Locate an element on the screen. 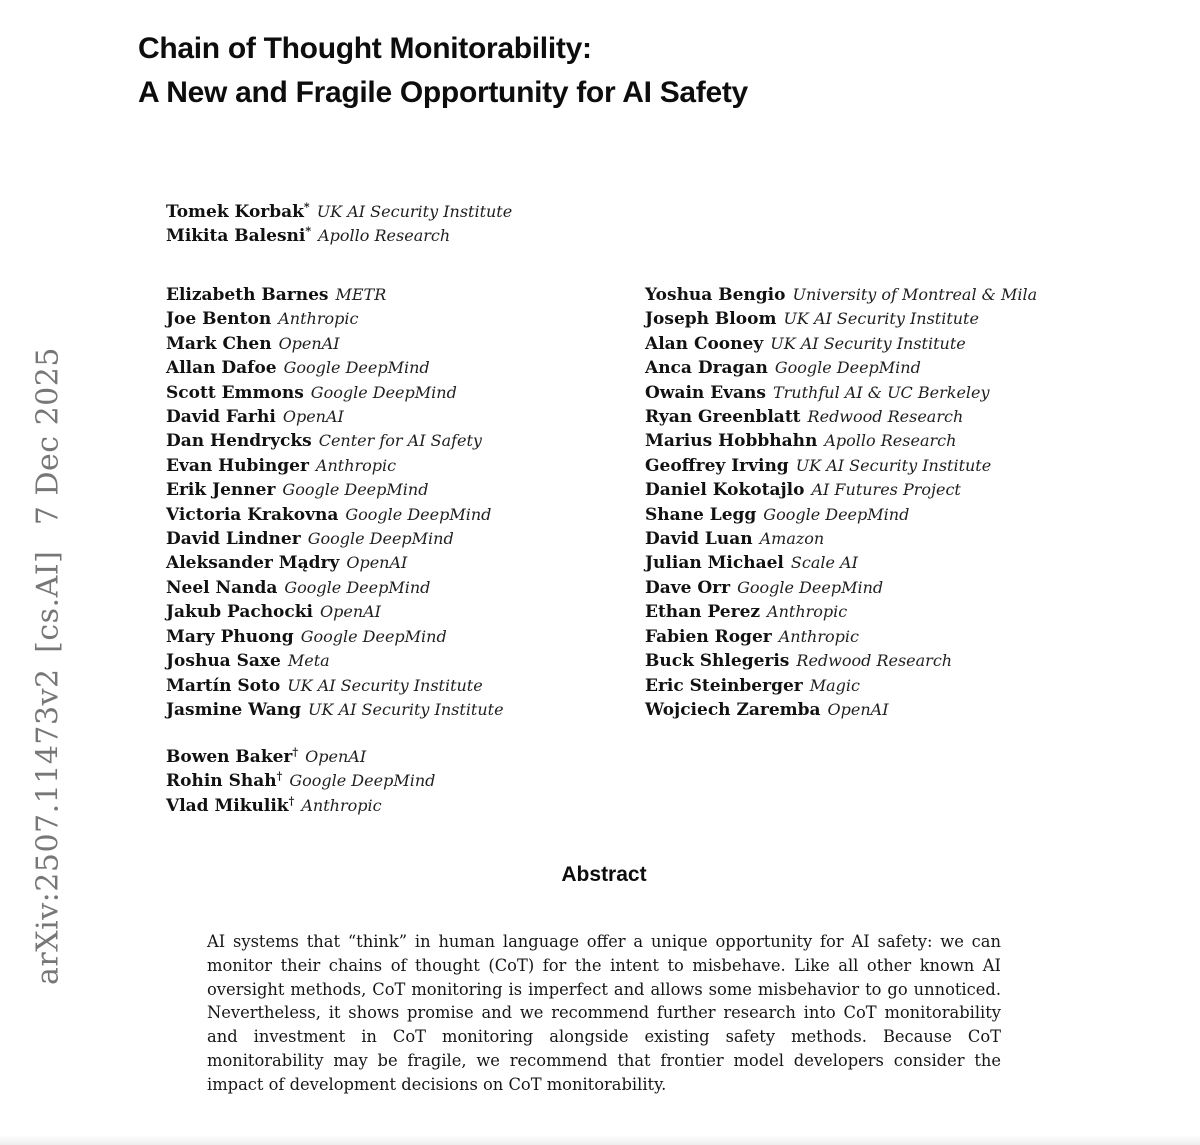 This screenshot has width=1200, height=1145. author-row: Daniel Kokotajlo AI Futures Project is located at coordinates (885, 490).